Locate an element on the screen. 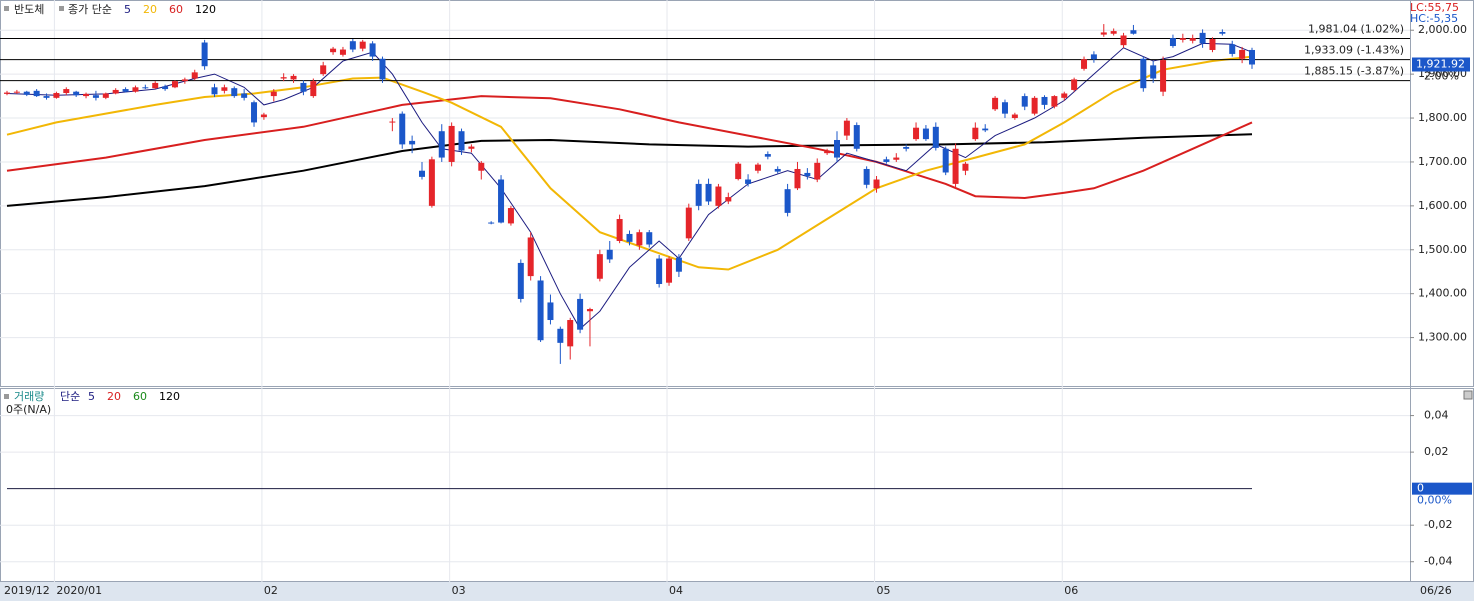 This screenshot has height=601, width=1474. y-tick-label: 1,500.00 is located at coordinates (1442, 249).